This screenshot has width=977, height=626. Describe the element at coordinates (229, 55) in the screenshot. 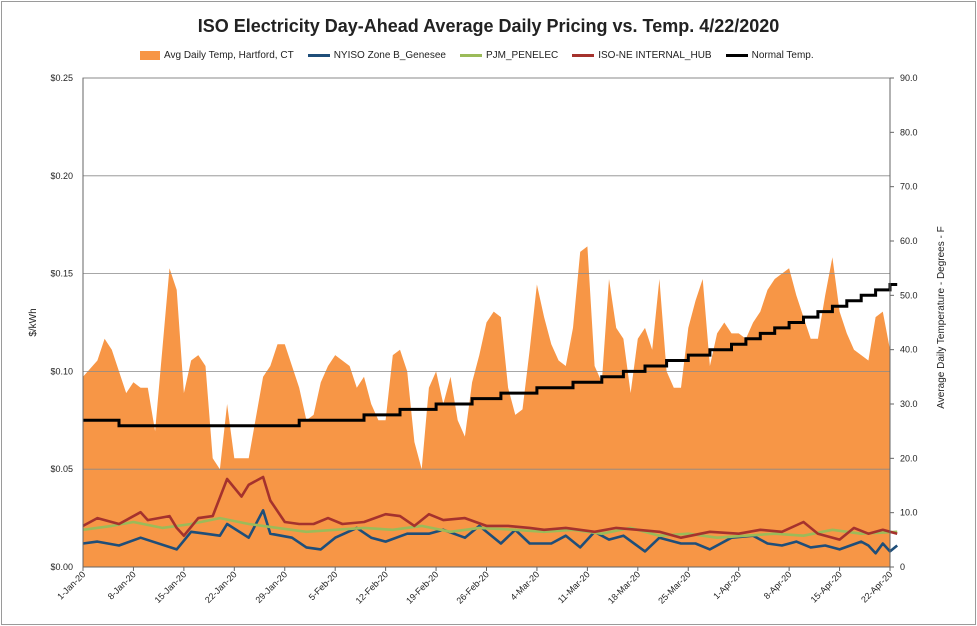

I see `legend-label-temp: Avg Daily Temp, Hartford, CT` at that location.